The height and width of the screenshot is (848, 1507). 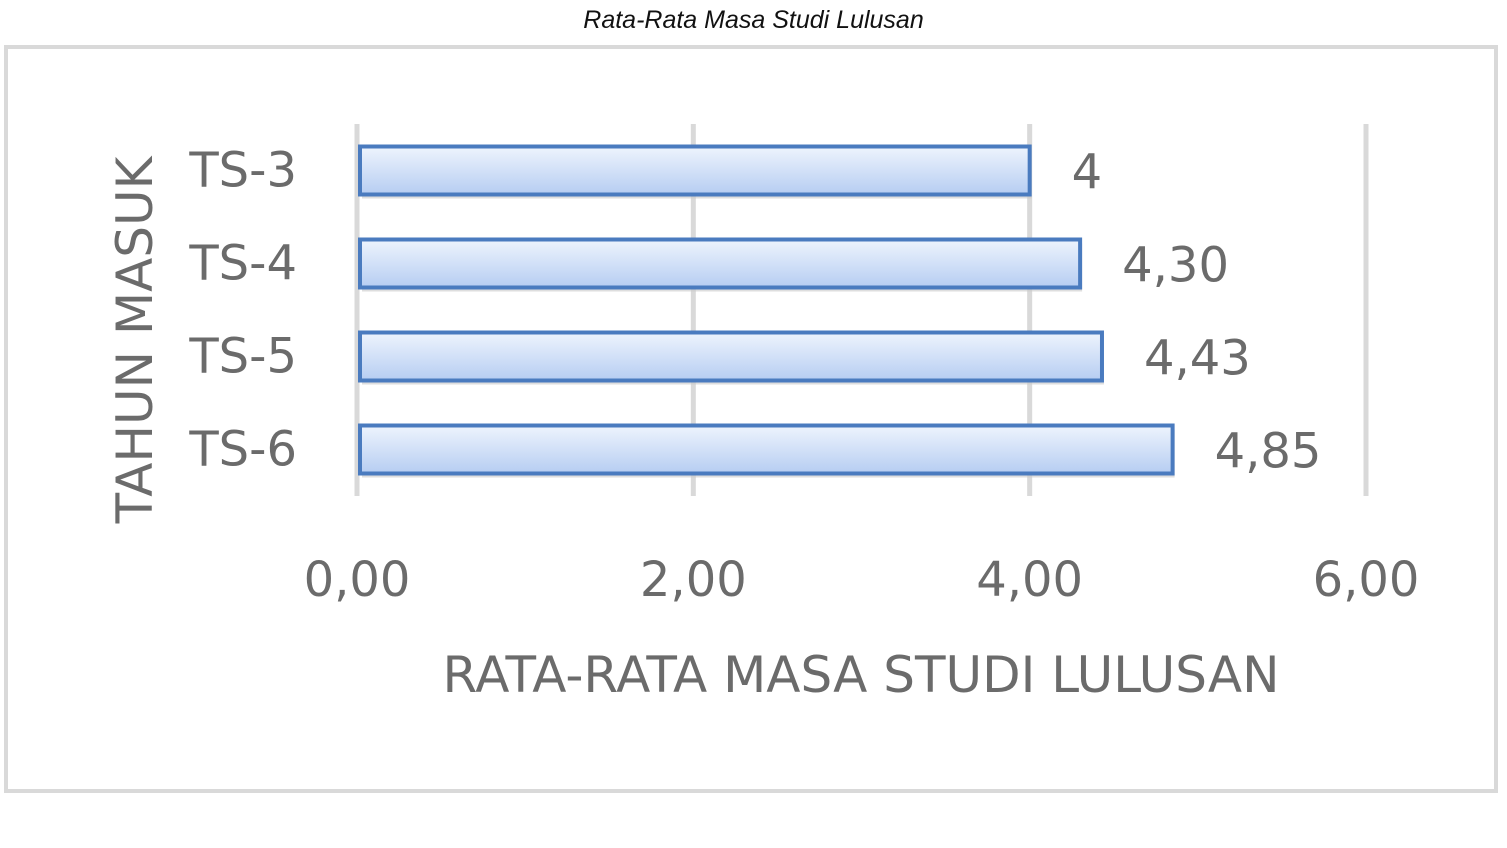 I want to click on x-axis-title: RATA-RATA MASA STUDI LULUSAN, so click(x=861, y=675).